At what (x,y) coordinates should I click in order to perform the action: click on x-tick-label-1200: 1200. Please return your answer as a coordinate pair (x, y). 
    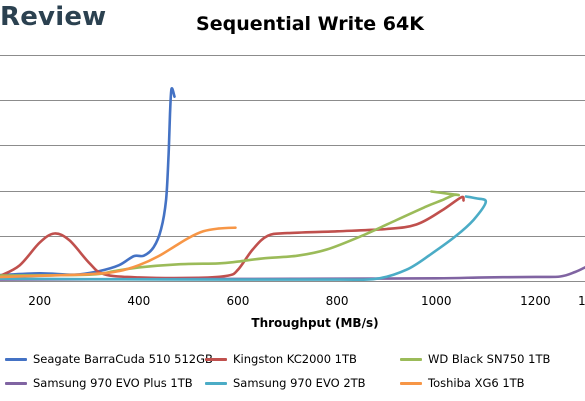
    Looking at the image, I should click on (535, 301).